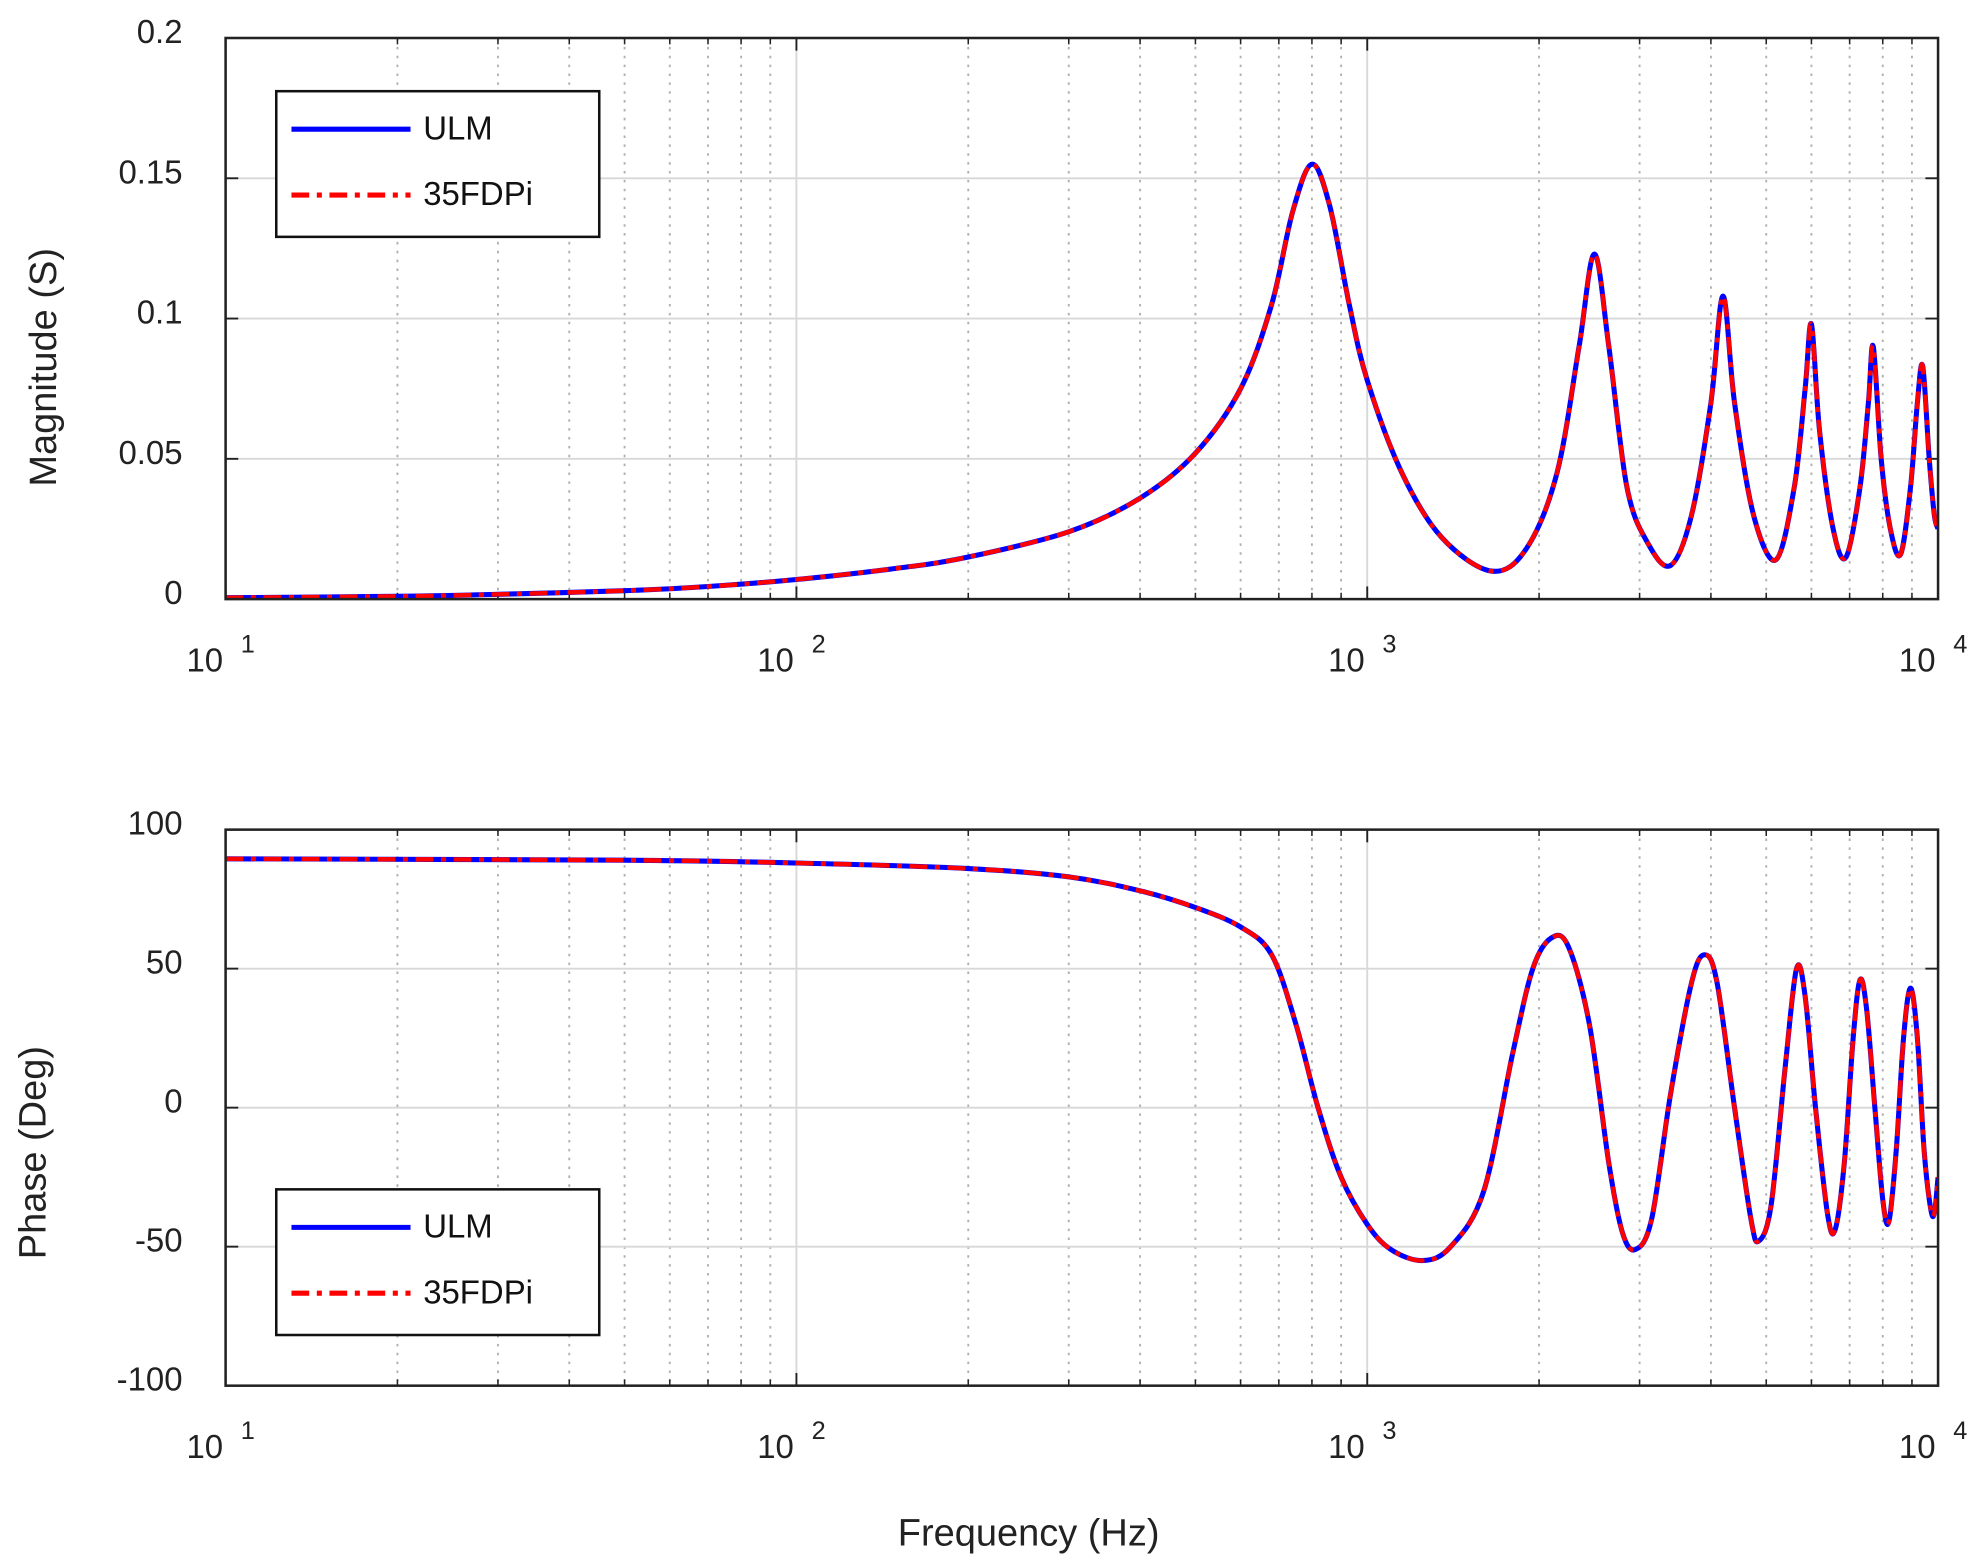  What do you see at coordinates (1029, 1533) in the screenshot?
I see `x-axis-label: Frequency (Hz)` at bounding box center [1029, 1533].